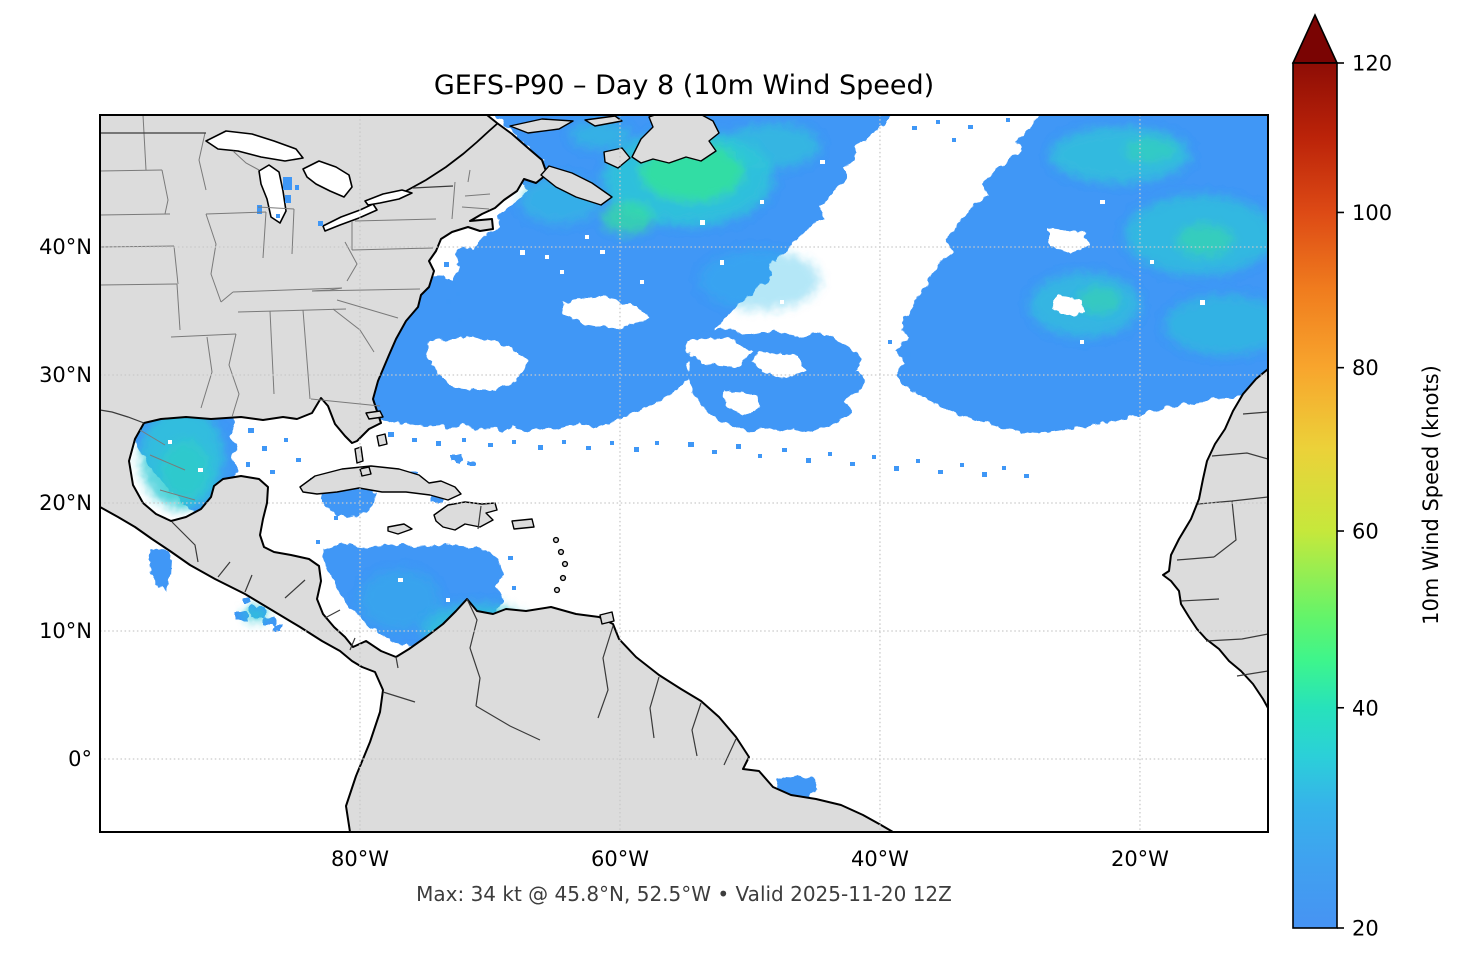 The width and height of the screenshot is (1466, 969). What do you see at coordinates (603, 121) in the screenshot?
I see `anticosti-island` at bounding box center [603, 121].